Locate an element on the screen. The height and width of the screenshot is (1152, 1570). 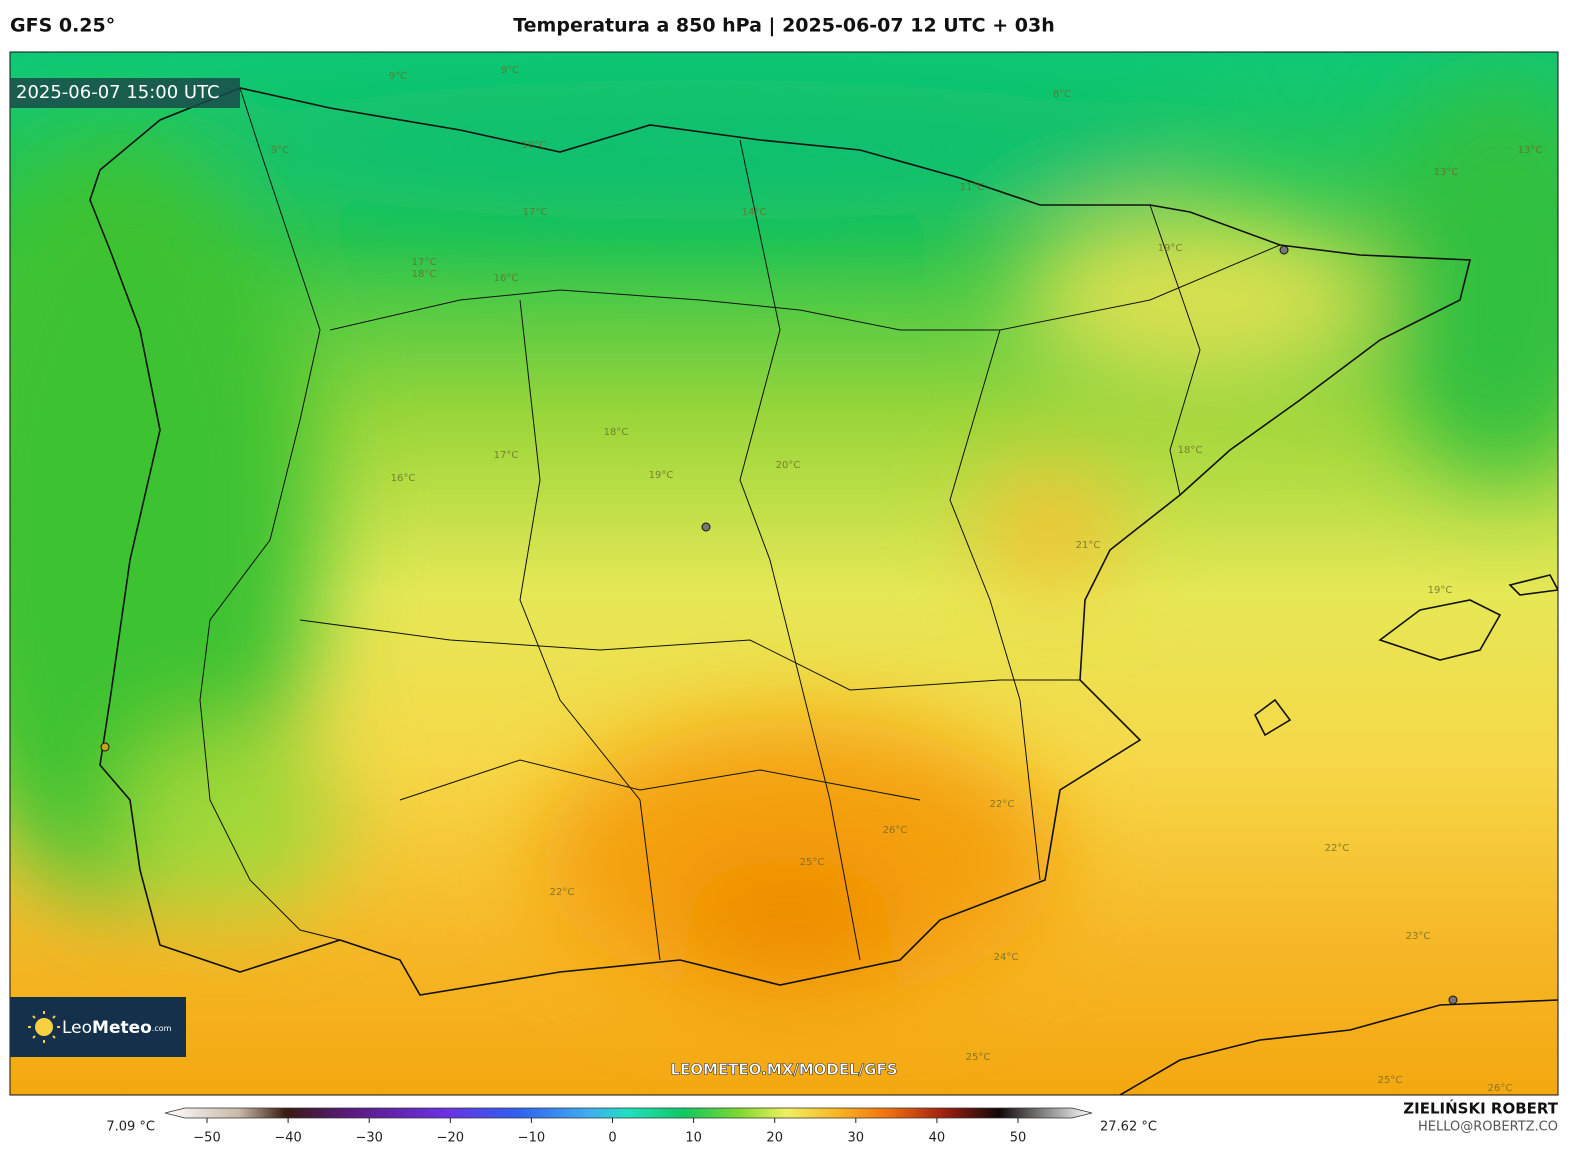
credit-author: ZIELIŃSKI ROBERT is located at coordinates (1480, 1108).